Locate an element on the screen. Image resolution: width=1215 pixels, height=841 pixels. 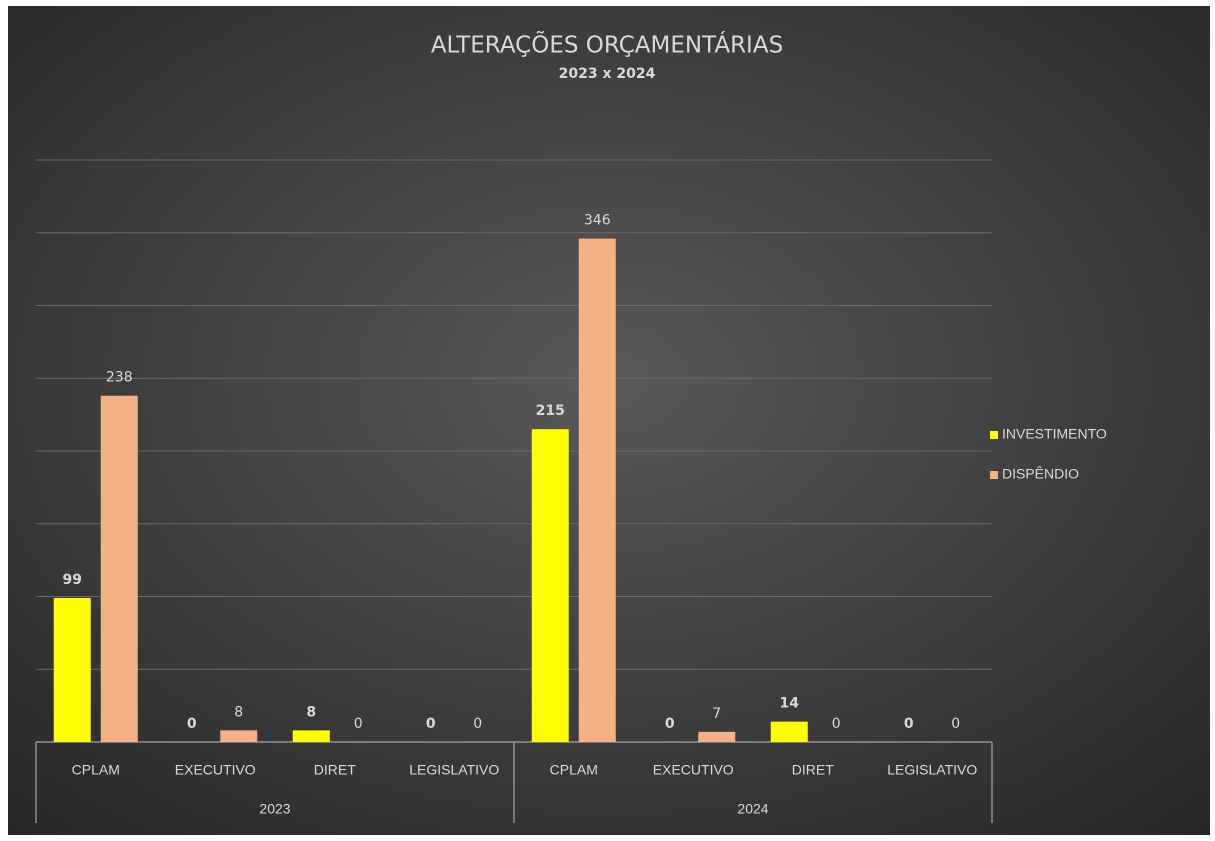
data-label: 99 is located at coordinates (72, 580).